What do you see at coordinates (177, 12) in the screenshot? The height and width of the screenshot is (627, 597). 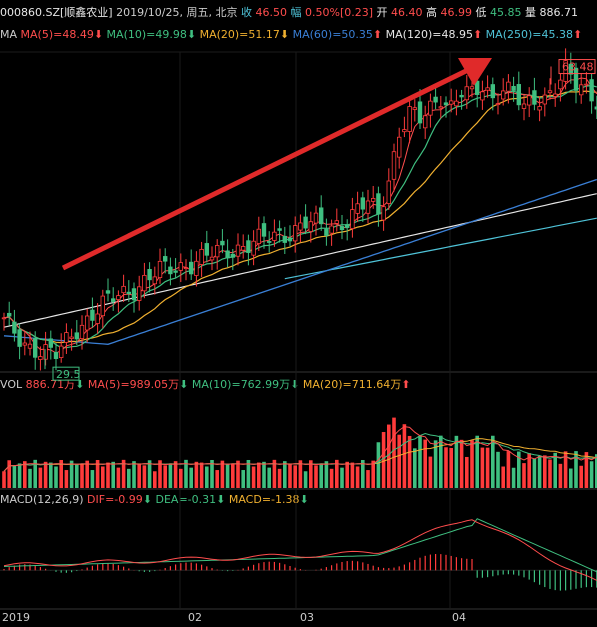 I see `quote-date: 2019/10/25, 周五, 北京` at bounding box center [177, 12].